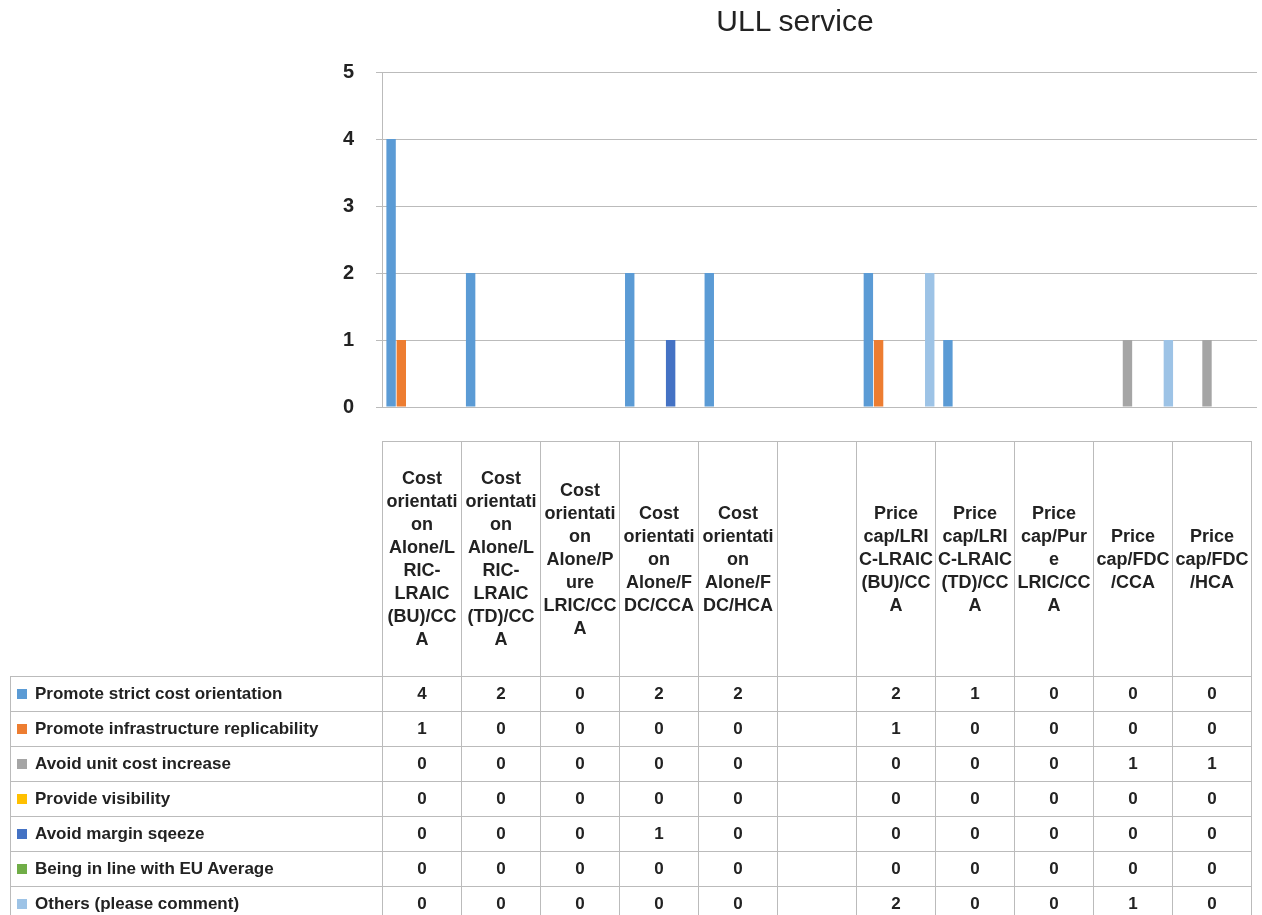 The image size is (1262, 915). Describe the element at coordinates (196, 834) in the screenshot. I see `legend-label: Avoid margin sqeeze` at that location.